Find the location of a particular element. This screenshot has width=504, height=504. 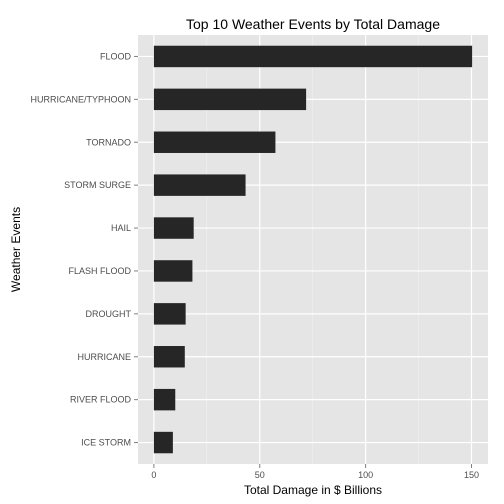

x-tick-label: 0 is located at coordinates (153, 475).